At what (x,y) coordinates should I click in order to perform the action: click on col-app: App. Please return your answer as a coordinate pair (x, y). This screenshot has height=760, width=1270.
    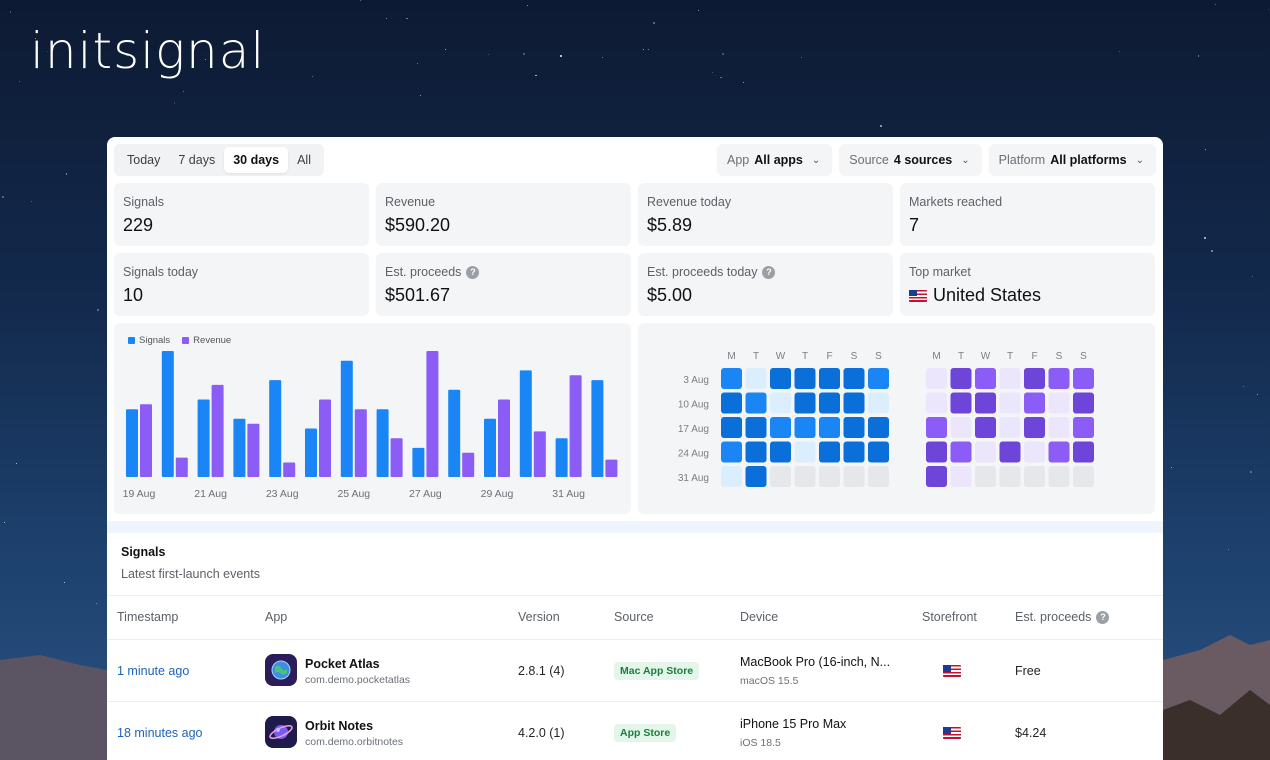
    Looking at the image, I should click on (276, 617).